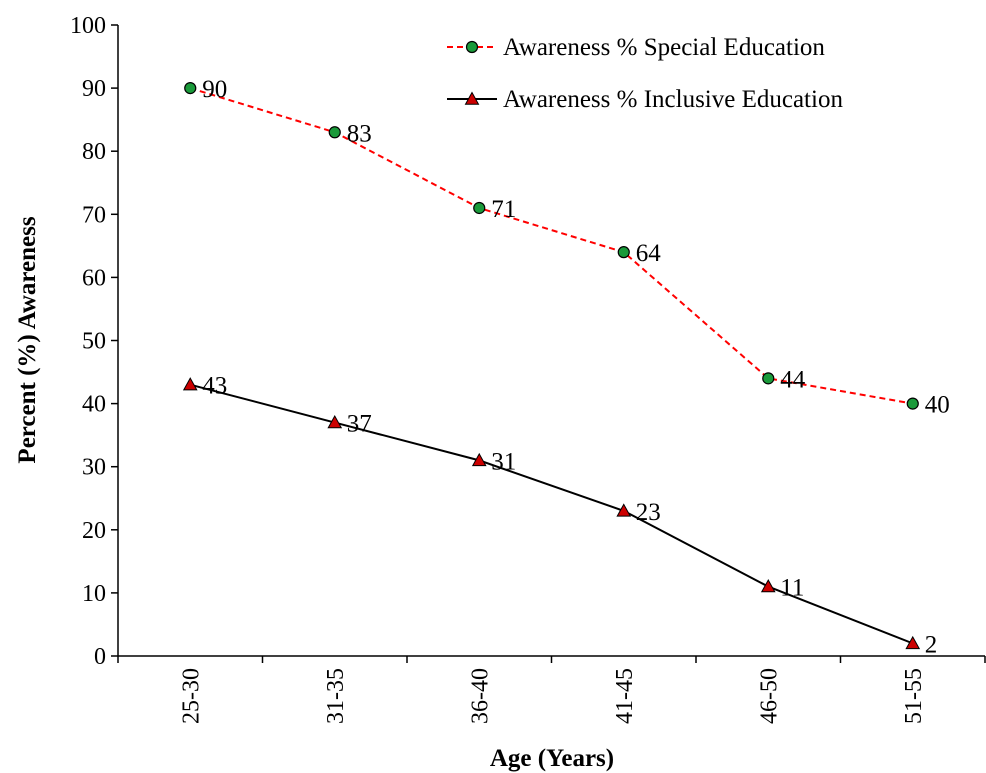 The height and width of the screenshot is (773, 986). Describe the element at coordinates (94, 405) in the screenshot. I see `y-tick-label: 40` at that location.